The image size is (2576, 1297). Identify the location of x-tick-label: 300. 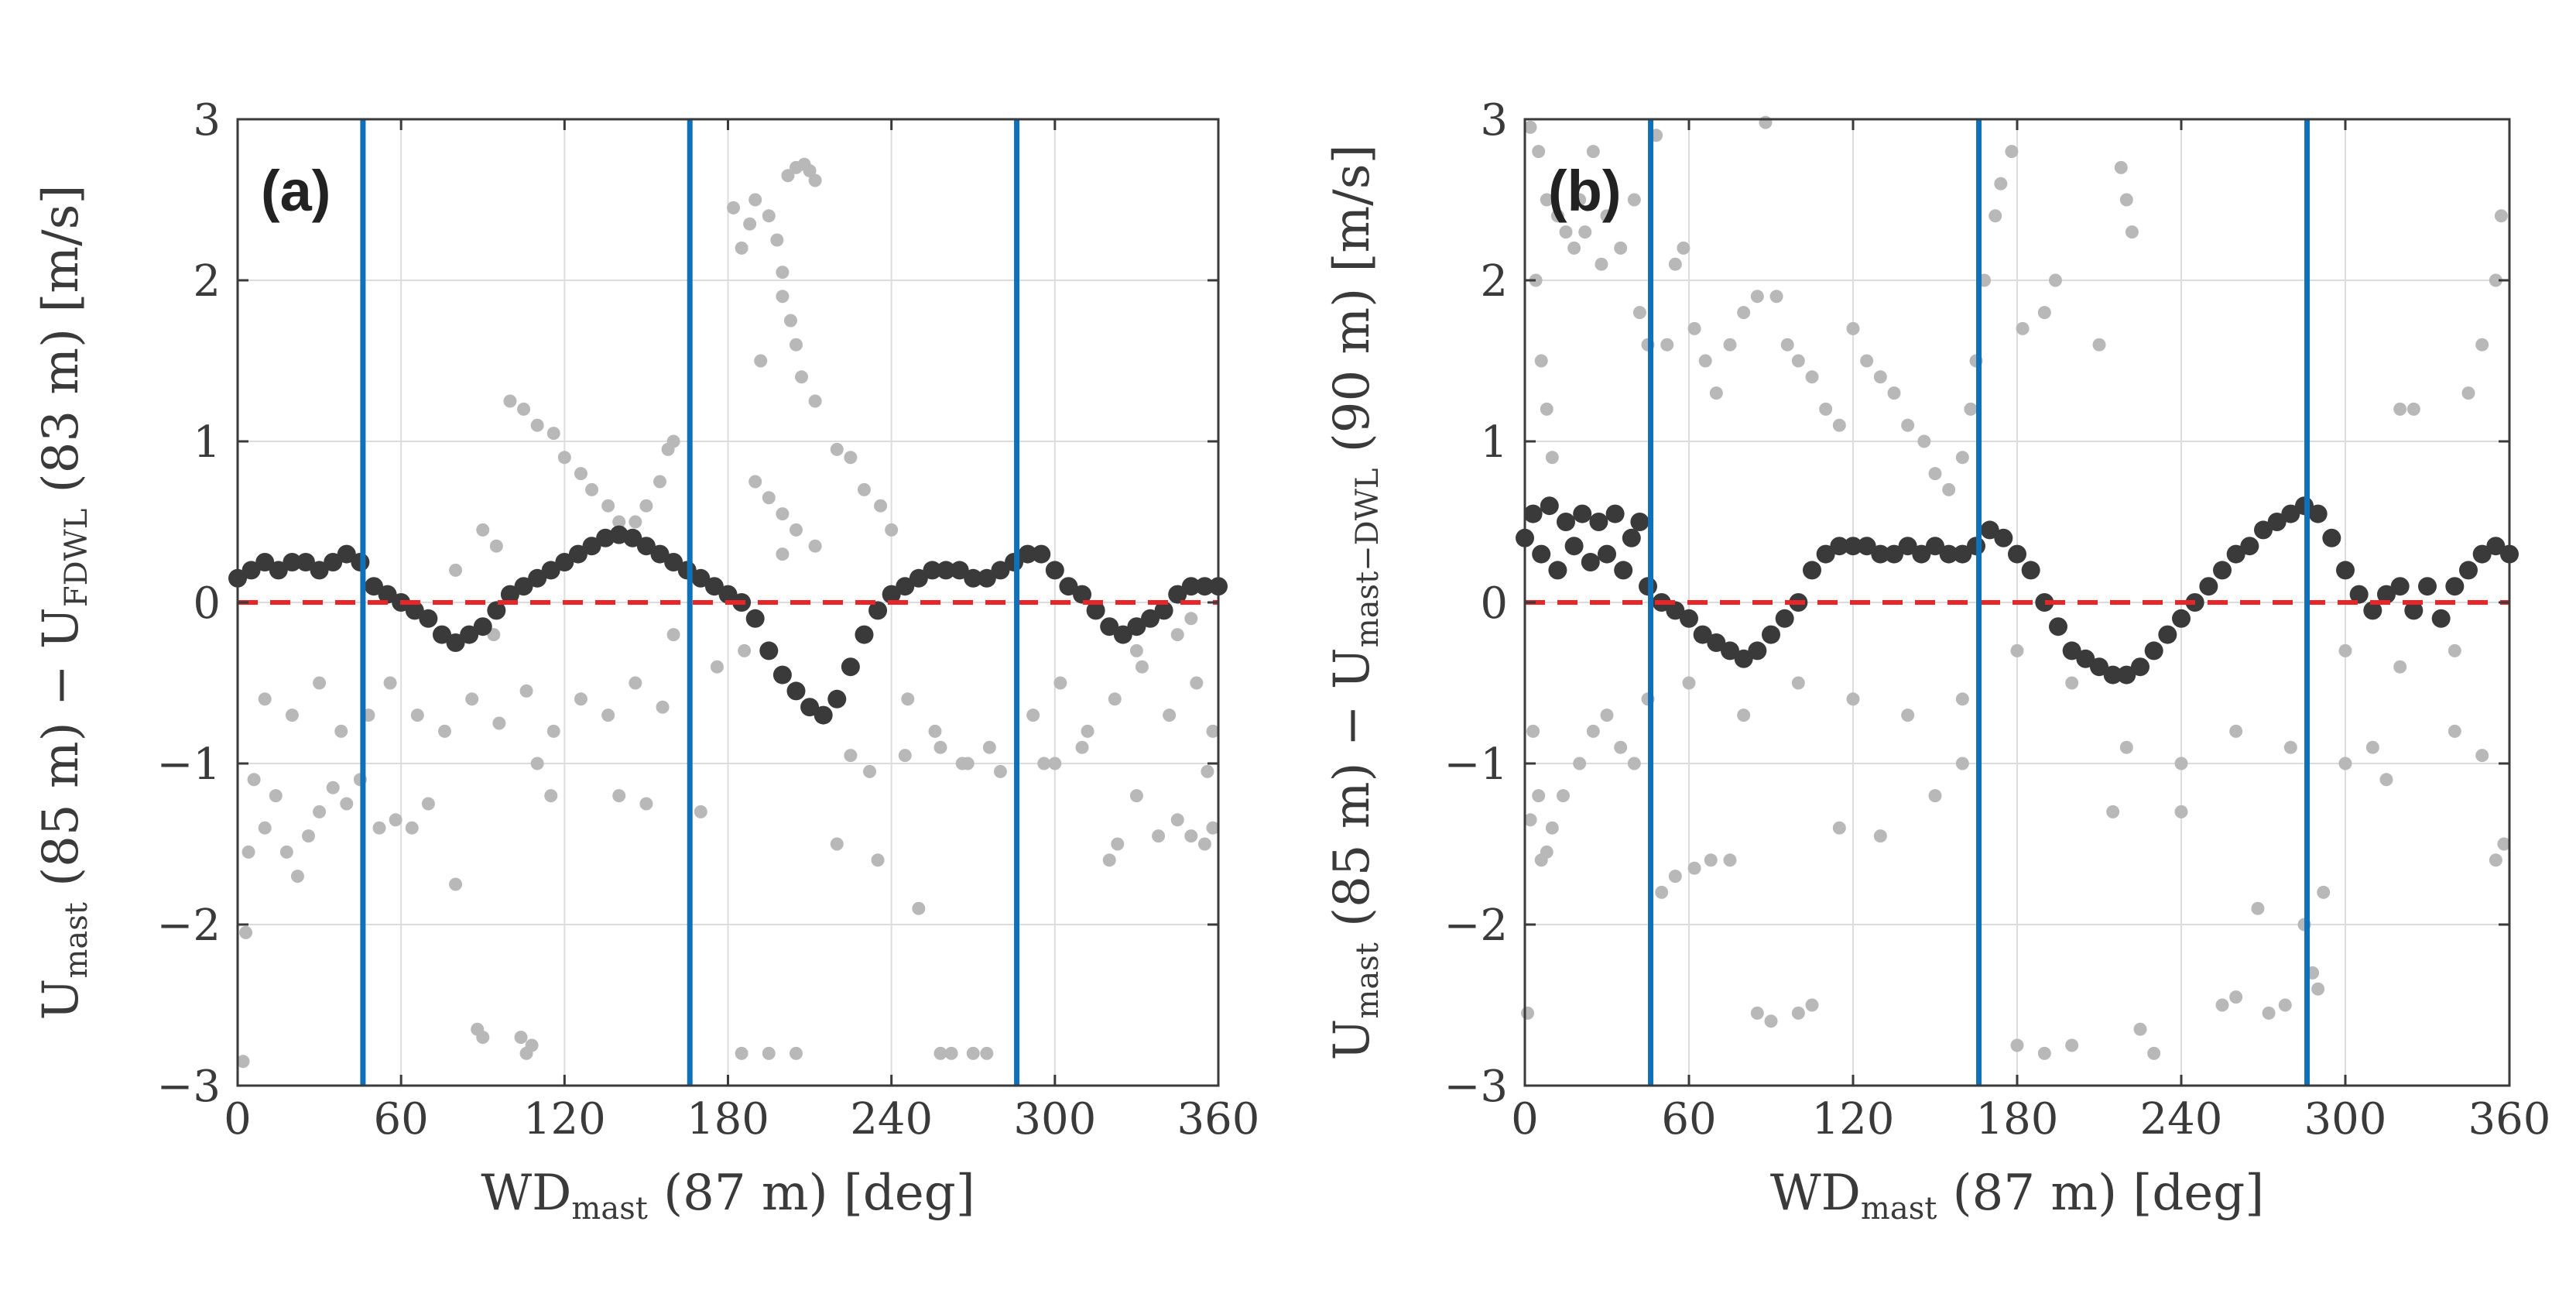
(1054, 1119).